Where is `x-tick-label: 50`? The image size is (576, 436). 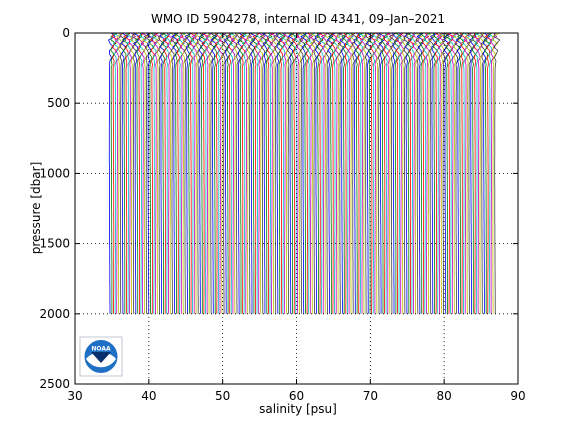 x-tick-label: 50 is located at coordinates (222, 396).